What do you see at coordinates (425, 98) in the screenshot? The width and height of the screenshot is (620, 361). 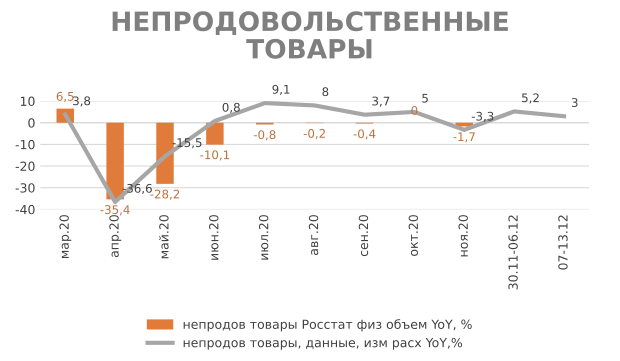 I see `data-label: 5` at bounding box center [425, 98].